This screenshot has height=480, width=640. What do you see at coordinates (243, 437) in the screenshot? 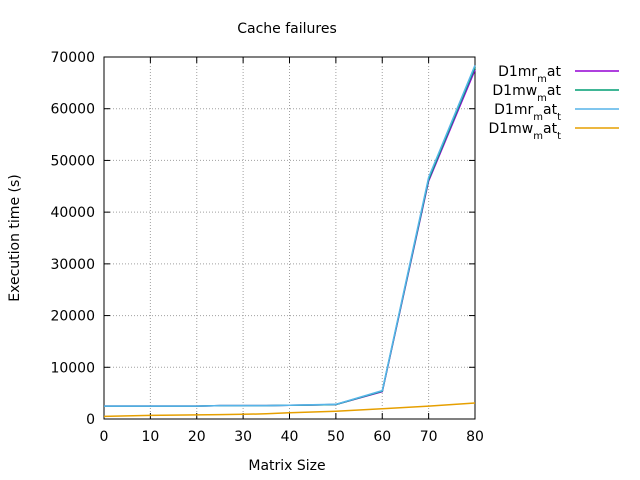
I see `x-tick-label: 30` at bounding box center [243, 437].